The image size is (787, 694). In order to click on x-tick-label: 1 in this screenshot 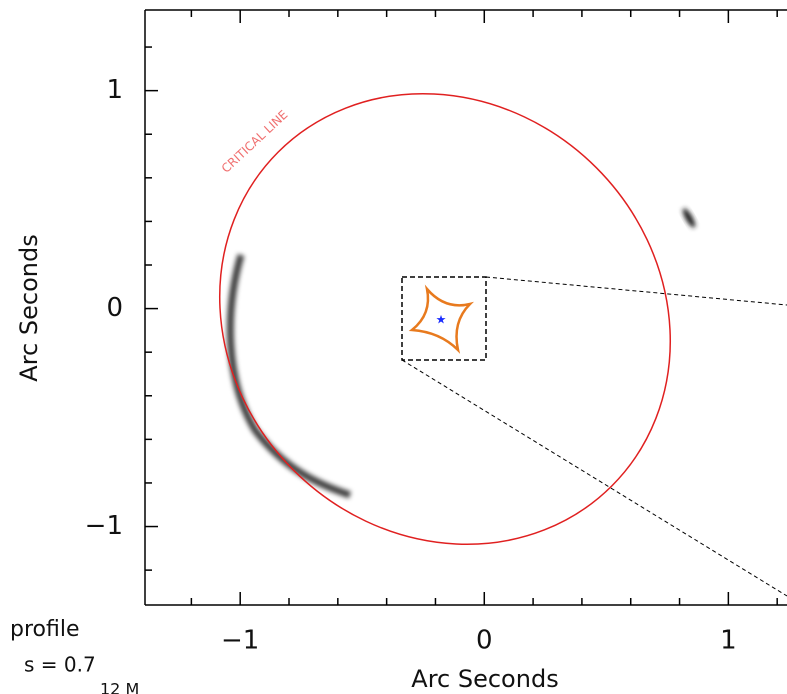, I will do `click(728, 641)`.